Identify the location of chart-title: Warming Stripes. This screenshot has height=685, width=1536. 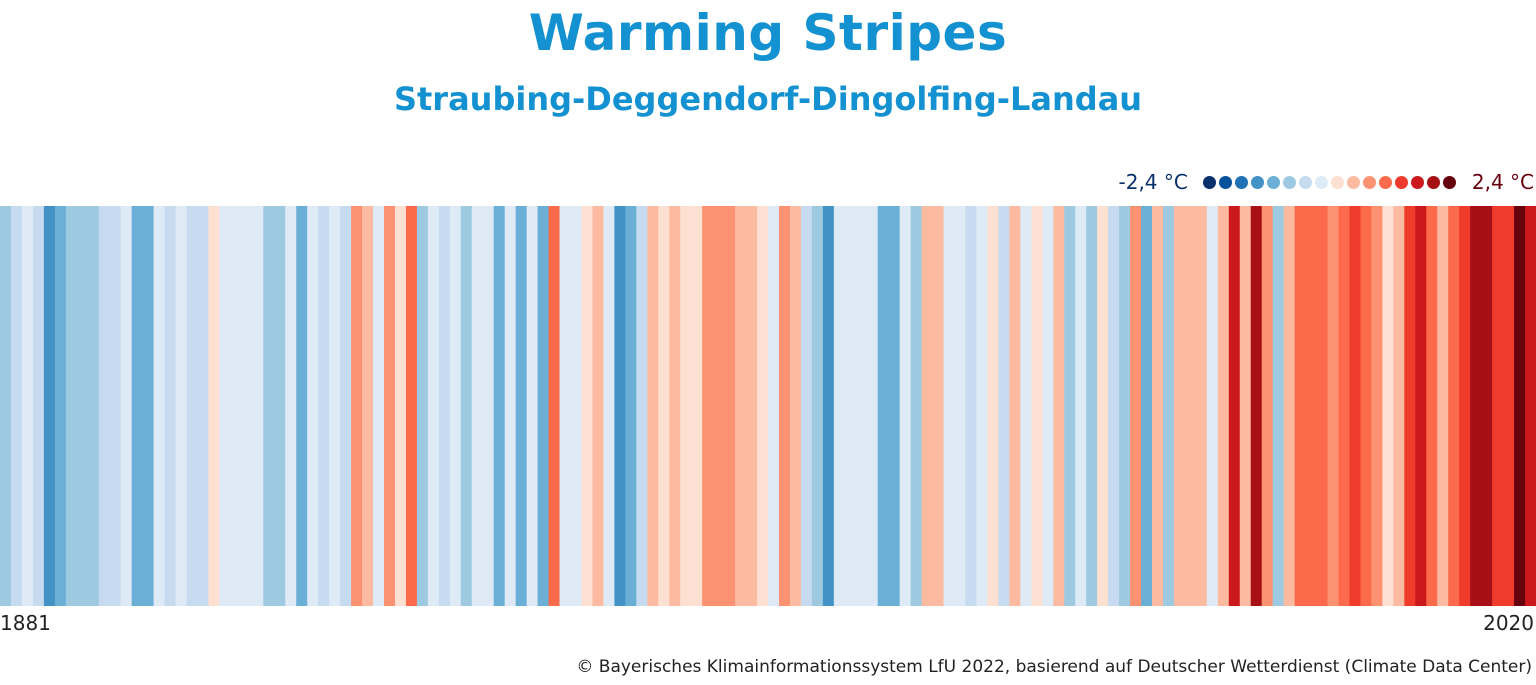
(768, 33).